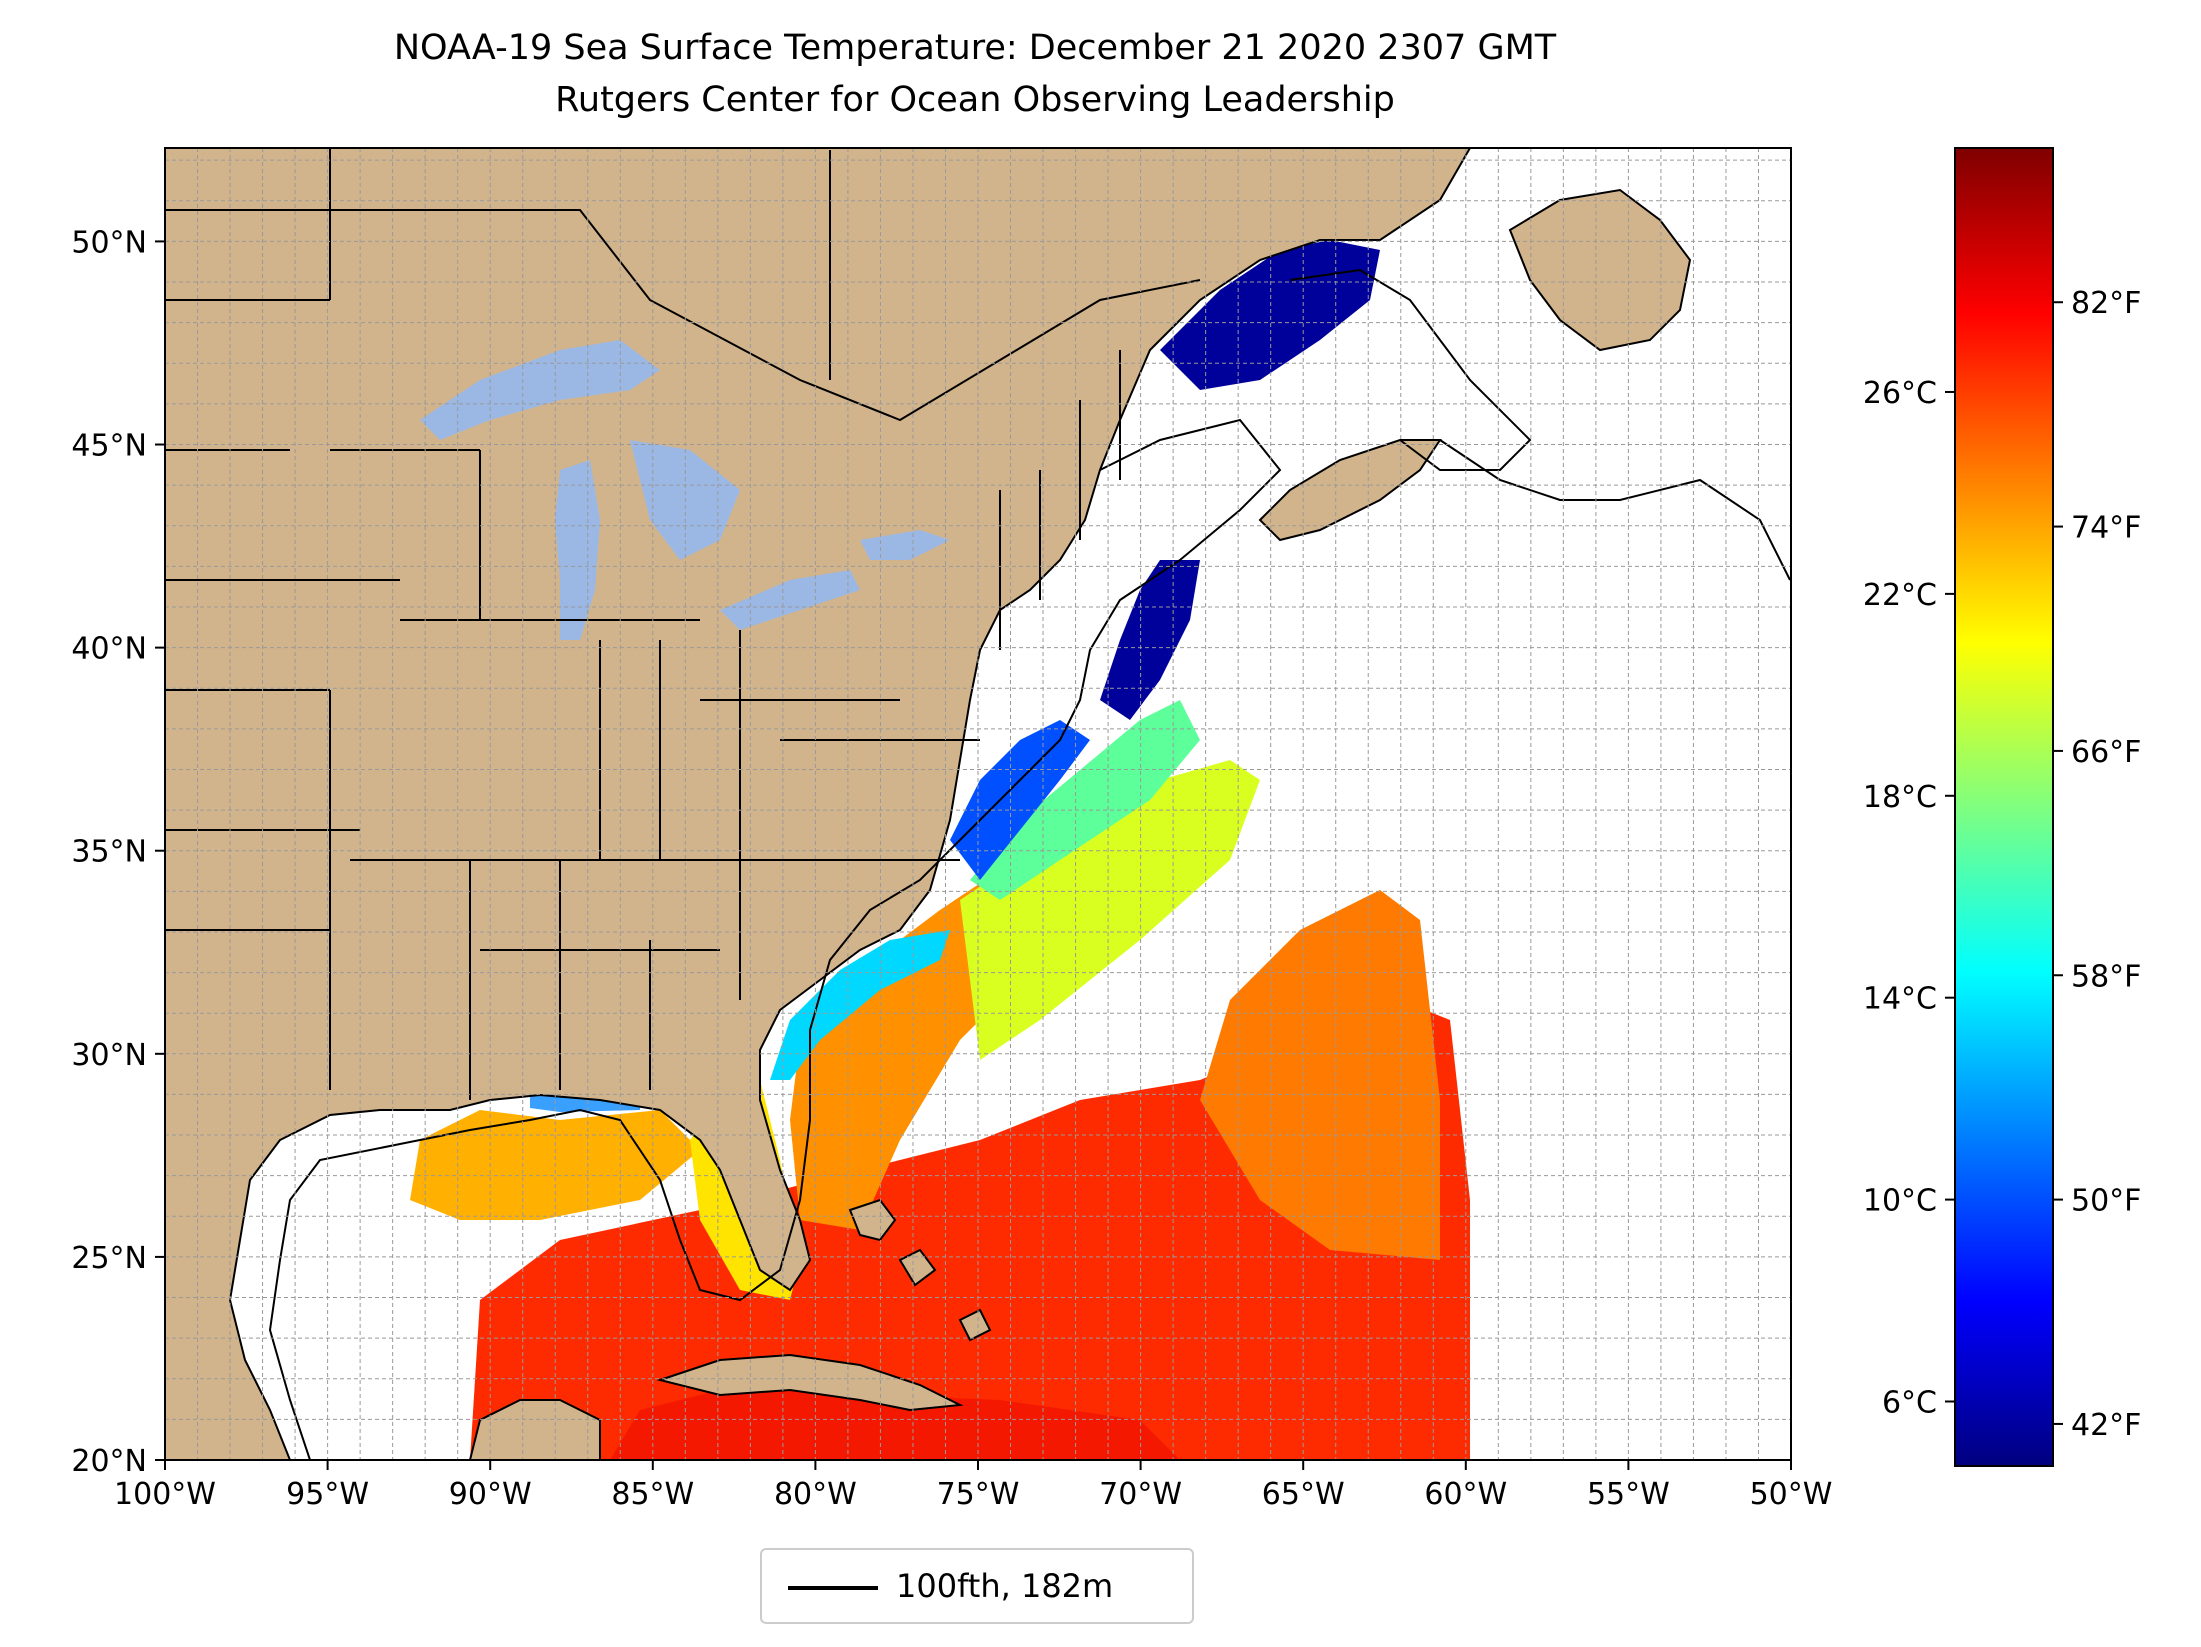 This screenshot has height=1647, width=2201. I want to click on cbar-c-label: 6°C, so click(1909, 1403).